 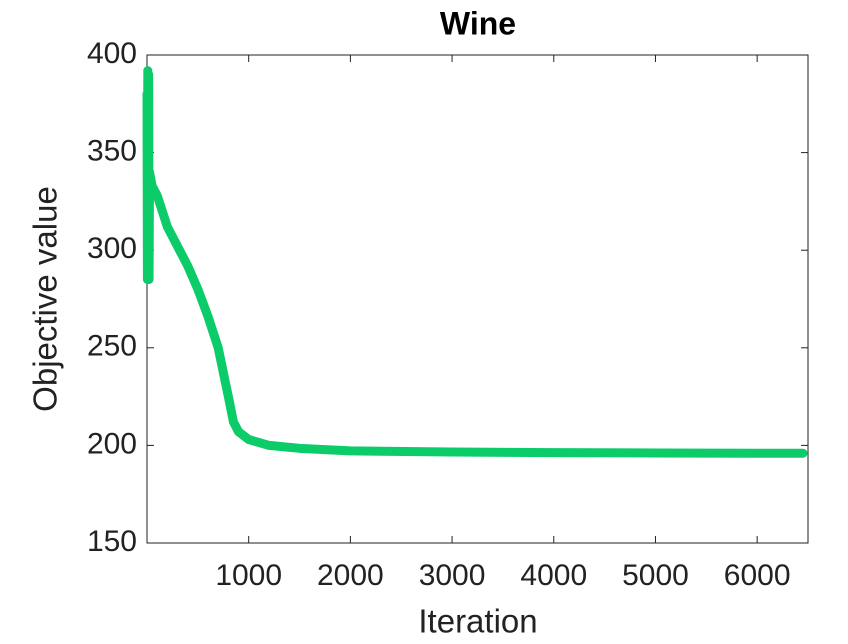 I want to click on y-tick-label: 300, so click(x=112, y=248).